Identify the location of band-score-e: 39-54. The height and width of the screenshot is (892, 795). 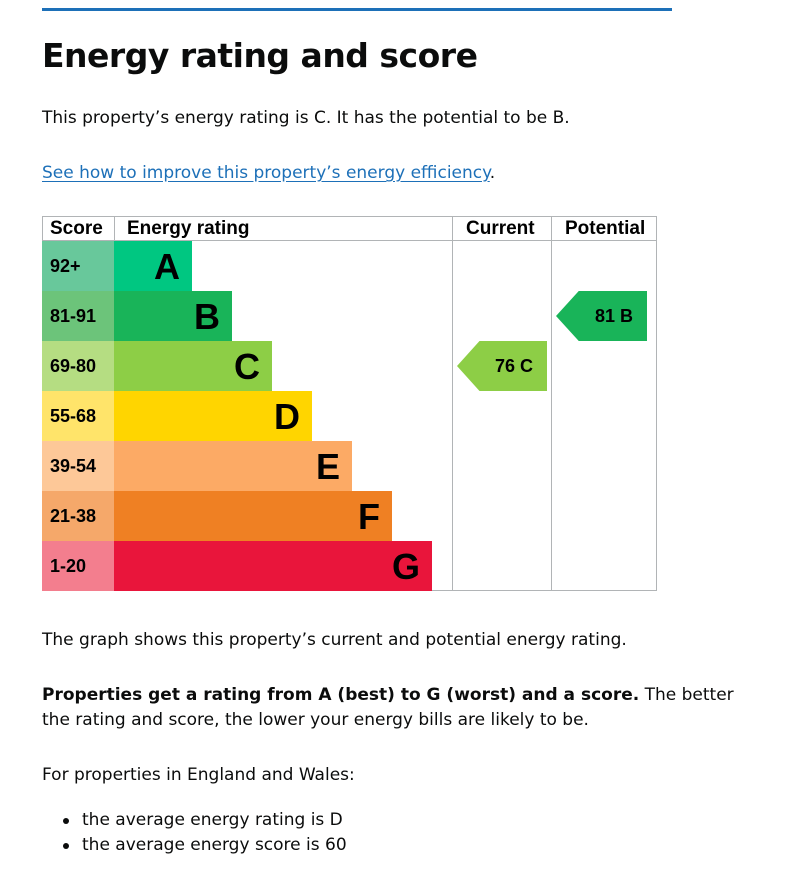
(78, 466).